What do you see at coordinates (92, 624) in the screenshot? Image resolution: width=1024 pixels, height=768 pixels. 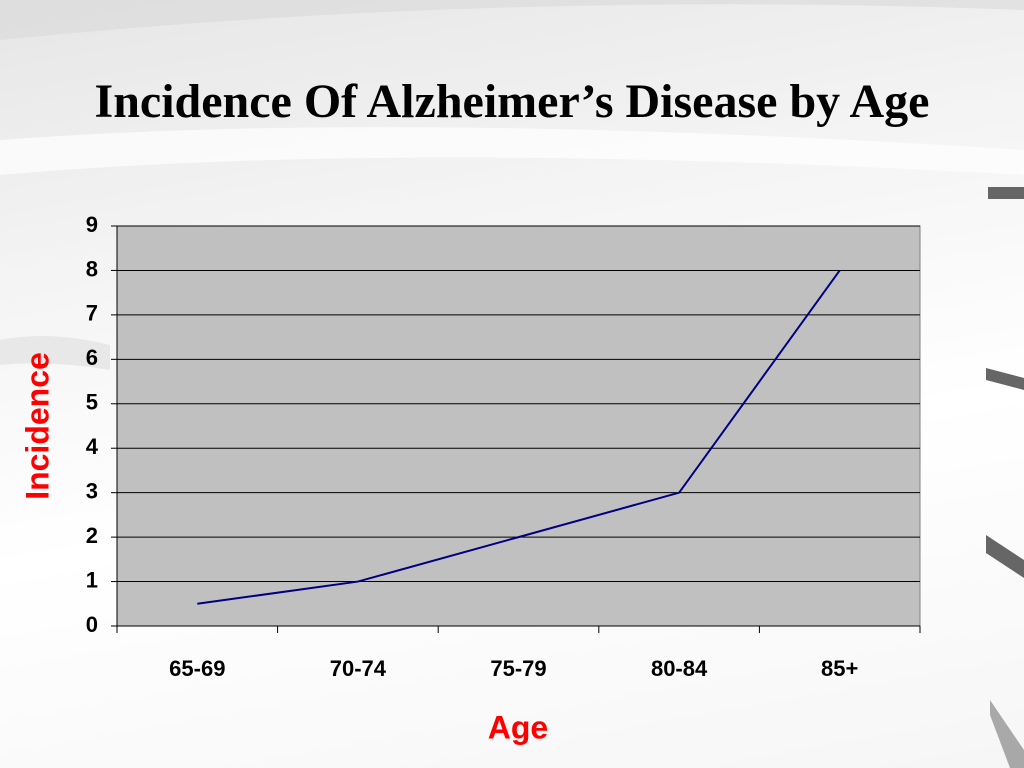 I see `y-tick-label: 0` at bounding box center [92, 624].